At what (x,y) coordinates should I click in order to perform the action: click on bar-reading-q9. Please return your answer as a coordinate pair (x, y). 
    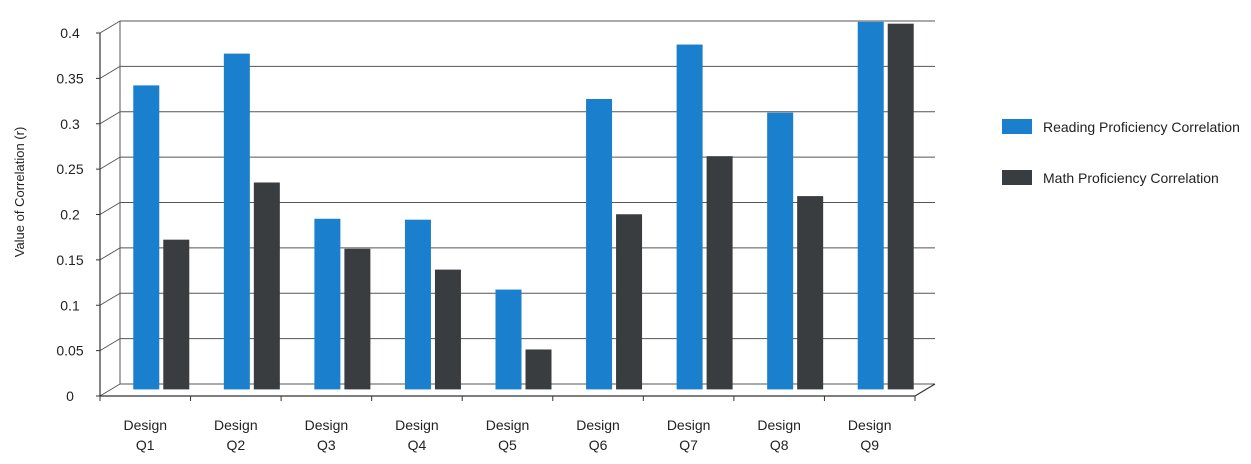
    Looking at the image, I should click on (870, 205).